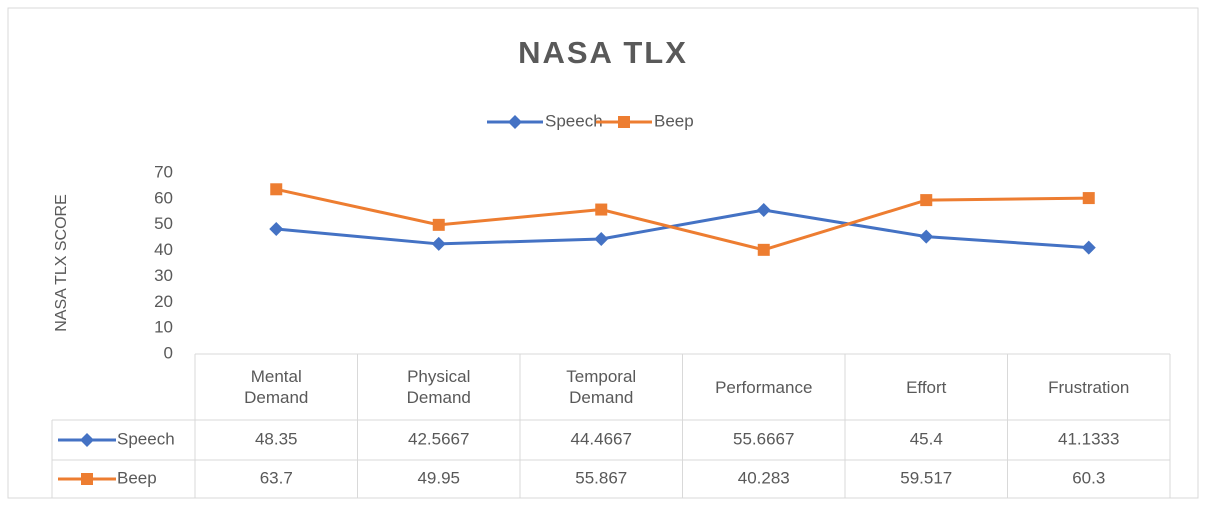  Describe the element at coordinates (163, 275) in the screenshot. I see `y-tick-label: 30` at that location.